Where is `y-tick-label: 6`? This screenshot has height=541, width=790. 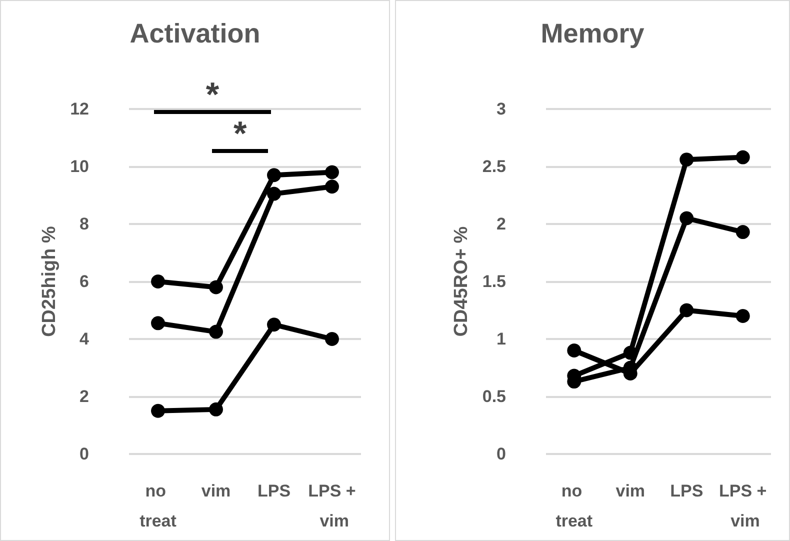
y-tick-label: 6 is located at coordinates (84, 281).